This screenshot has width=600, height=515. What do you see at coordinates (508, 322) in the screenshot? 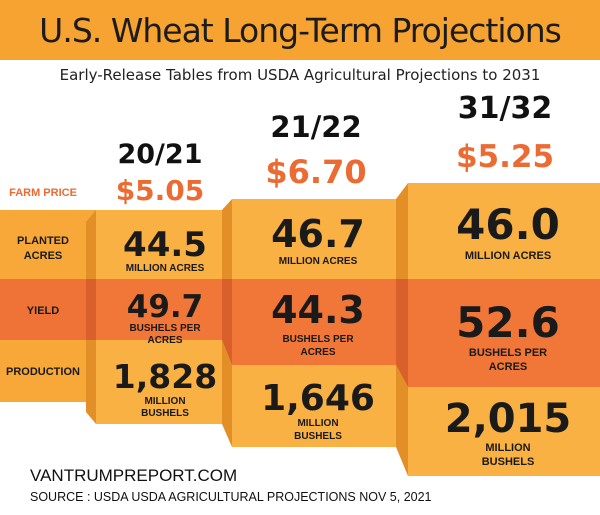
I see `yield-value: 52.6` at bounding box center [508, 322].